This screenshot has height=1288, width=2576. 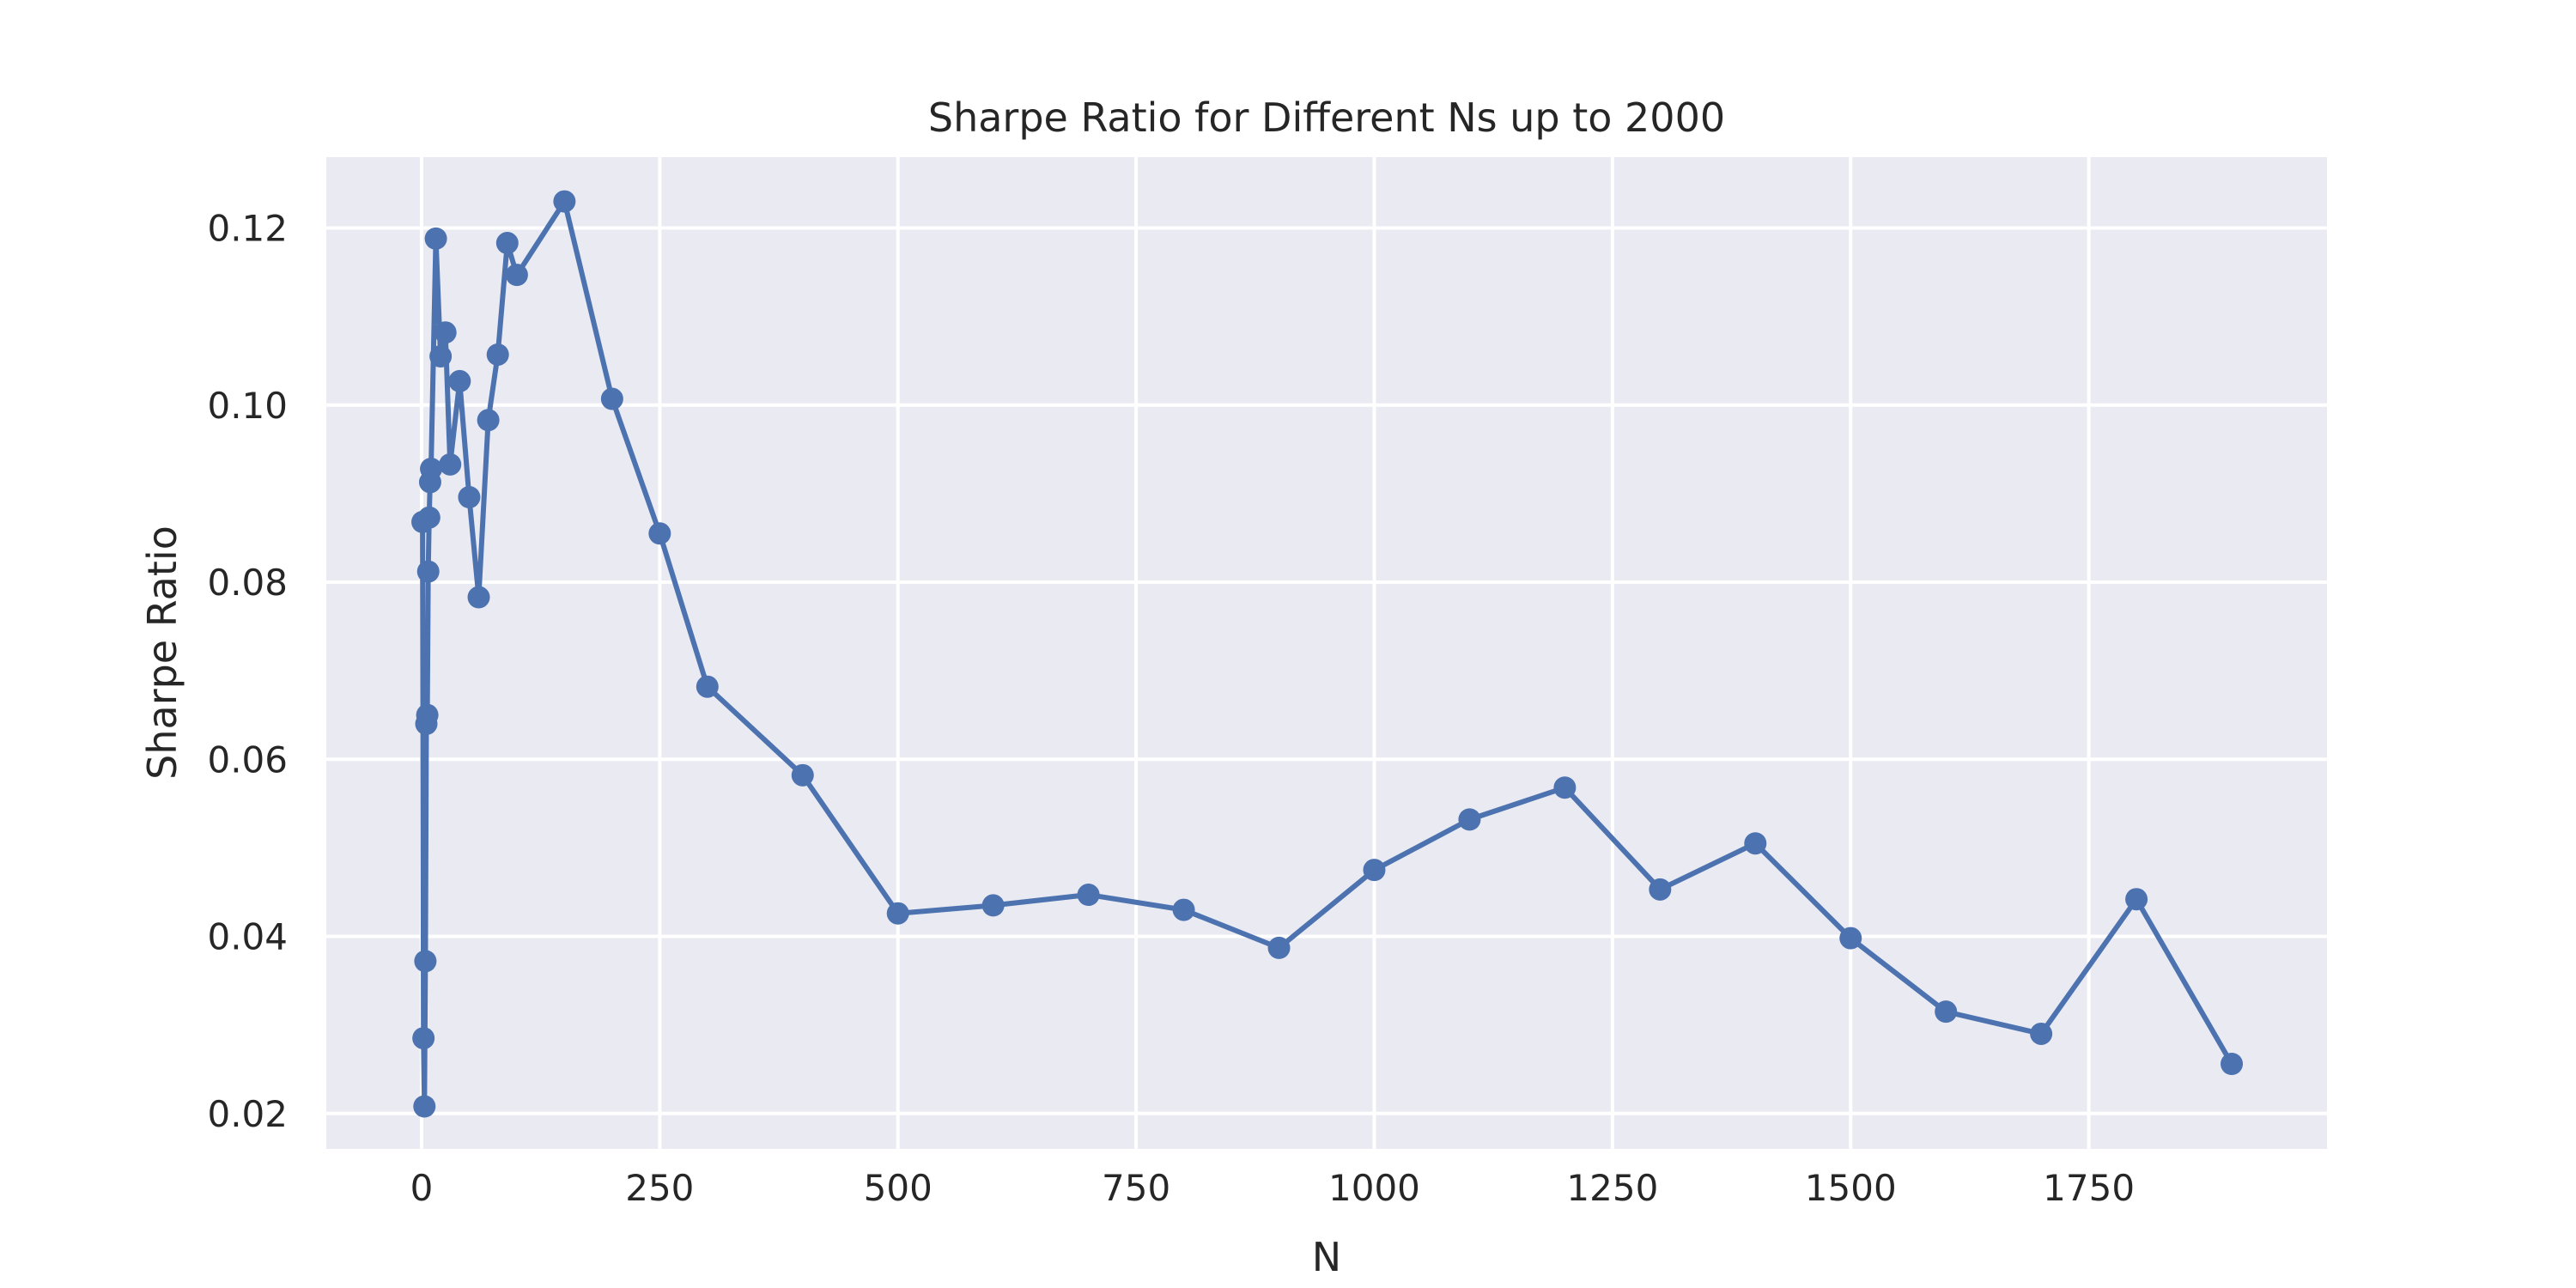 What do you see at coordinates (2089, 1188) in the screenshot?
I see `x-tick-label: 1750` at bounding box center [2089, 1188].